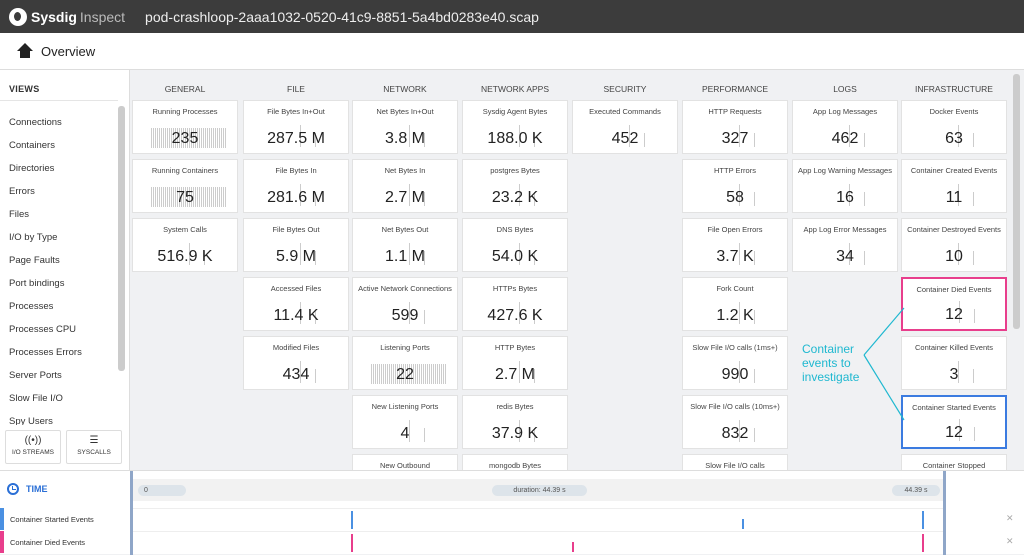 The image size is (1024, 555). I want to click on metric-tile: File Bytes In 281.6 M, so click(296, 186).